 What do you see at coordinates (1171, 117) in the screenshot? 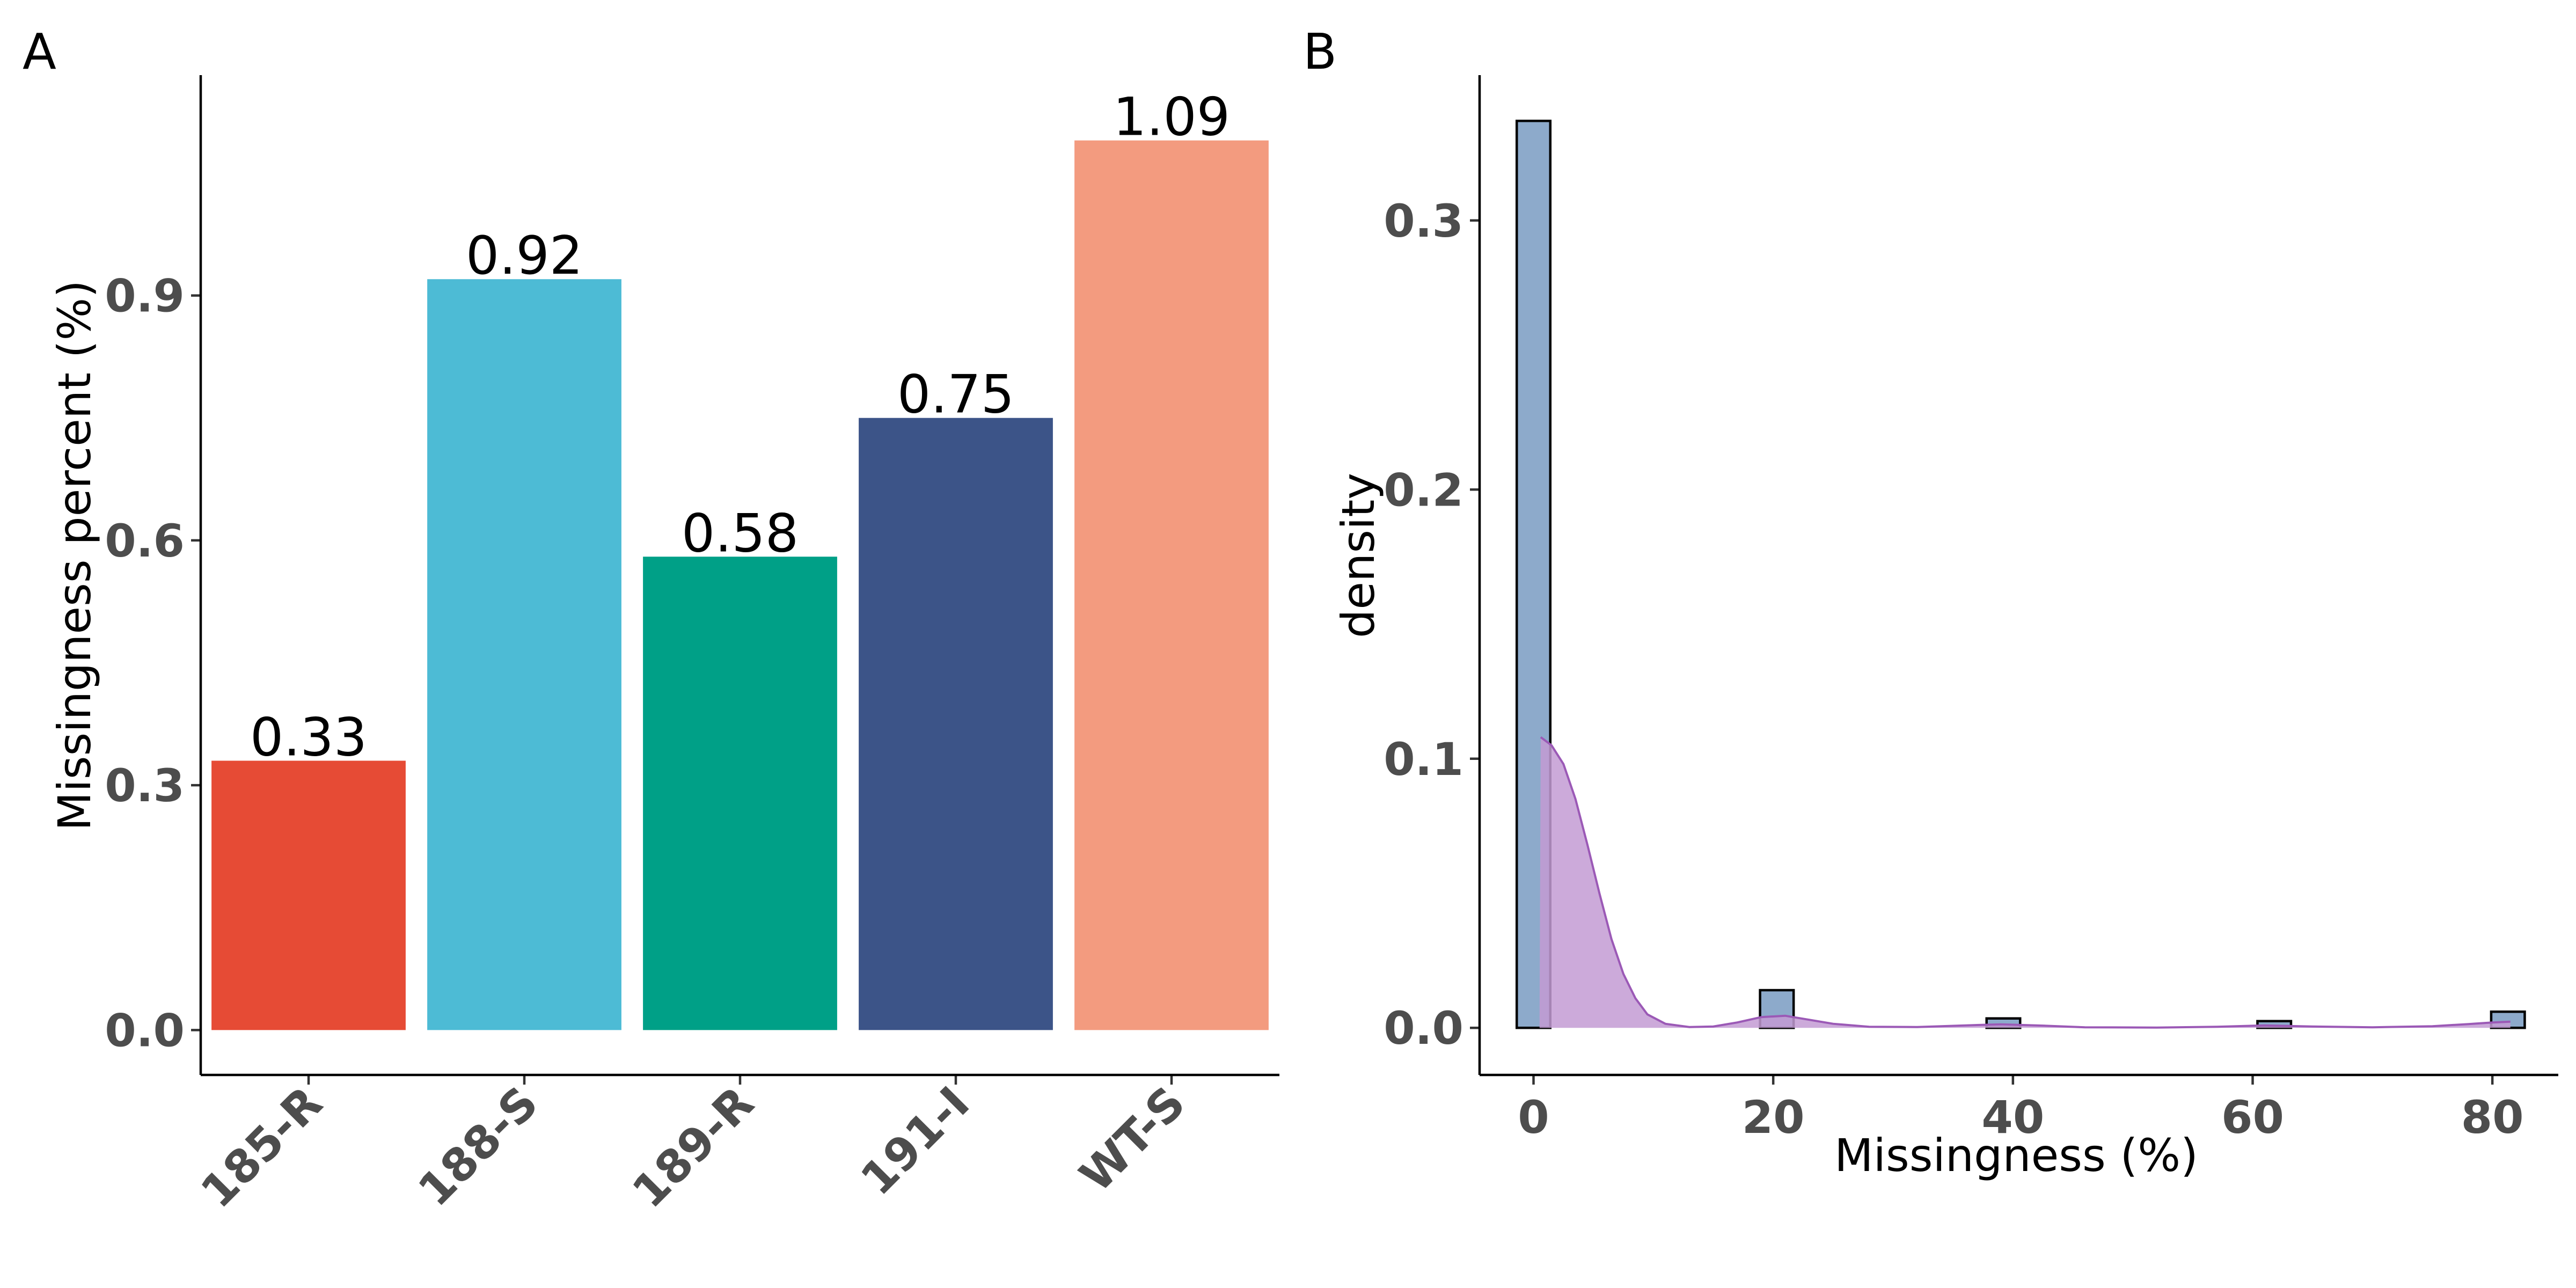
I see `bar-value-label: 1.09` at bounding box center [1171, 117].